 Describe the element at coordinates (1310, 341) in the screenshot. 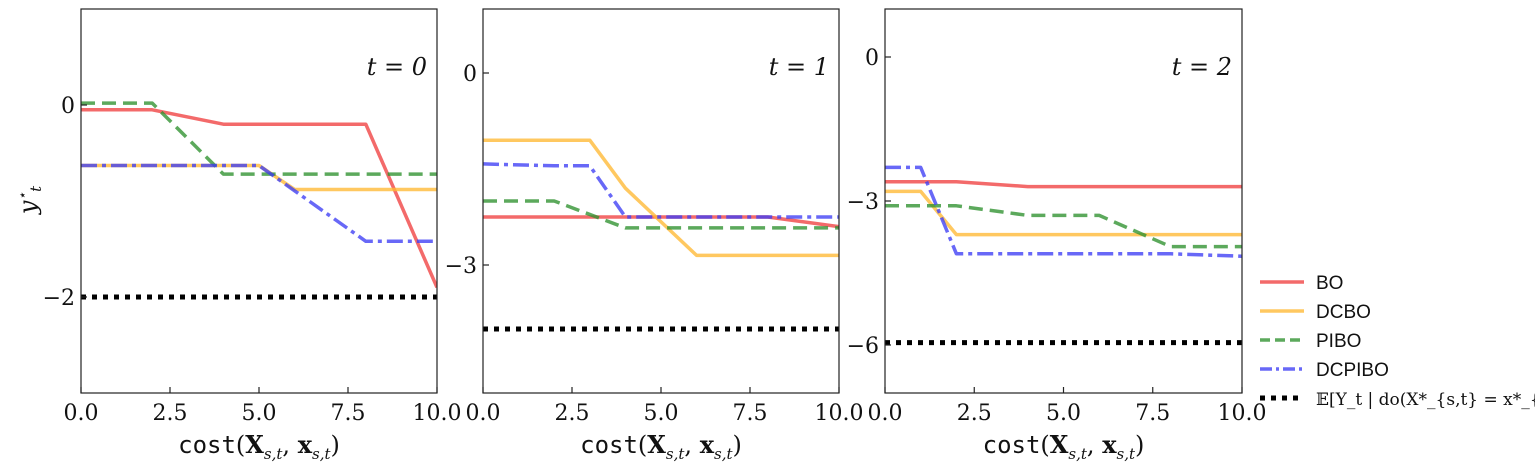

I see `legend-item: PIBO` at that location.